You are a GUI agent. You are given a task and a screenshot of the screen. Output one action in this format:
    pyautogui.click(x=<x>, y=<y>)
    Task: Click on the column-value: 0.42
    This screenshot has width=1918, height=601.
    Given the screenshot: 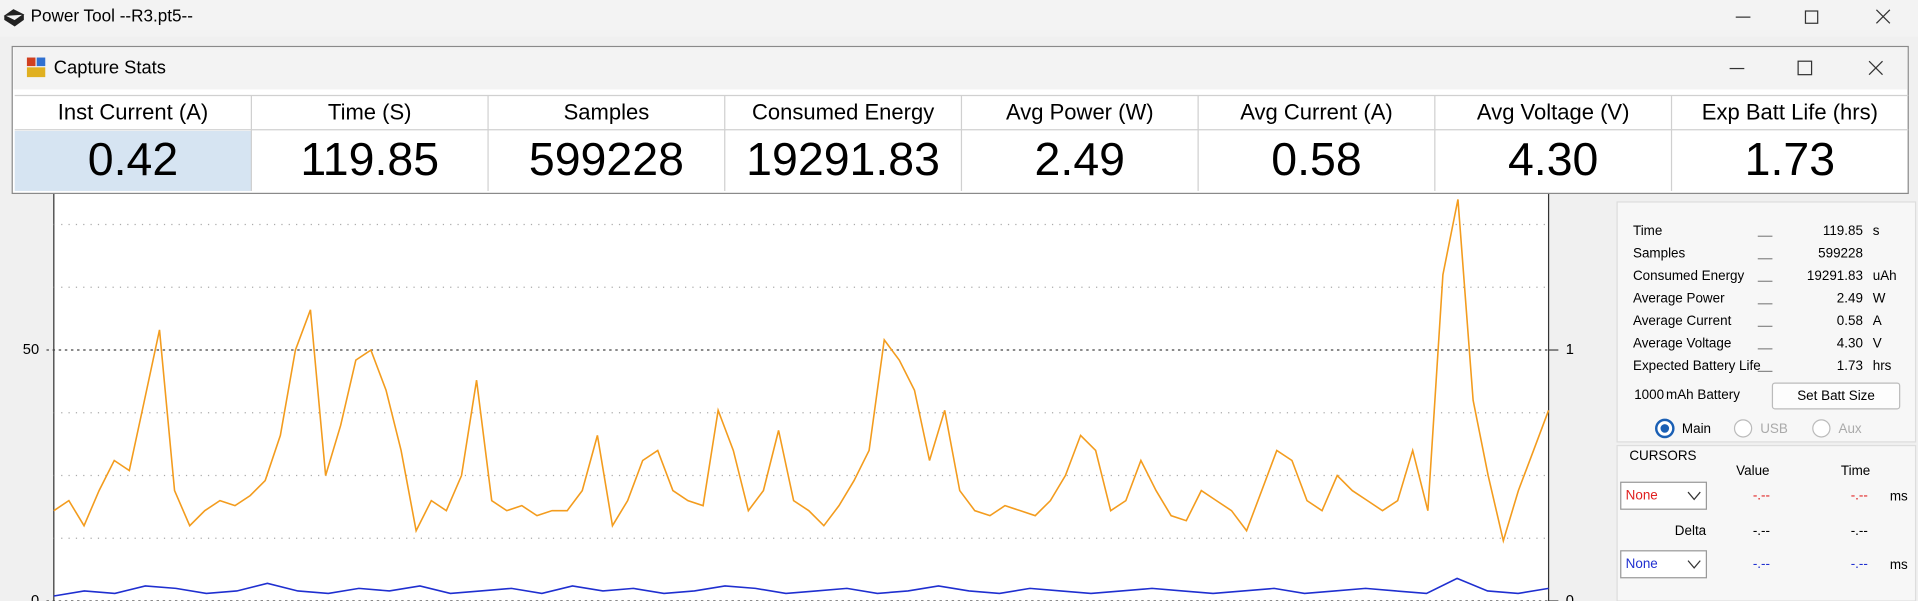 What is the action you would take?
    pyautogui.click(x=133, y=159)
    